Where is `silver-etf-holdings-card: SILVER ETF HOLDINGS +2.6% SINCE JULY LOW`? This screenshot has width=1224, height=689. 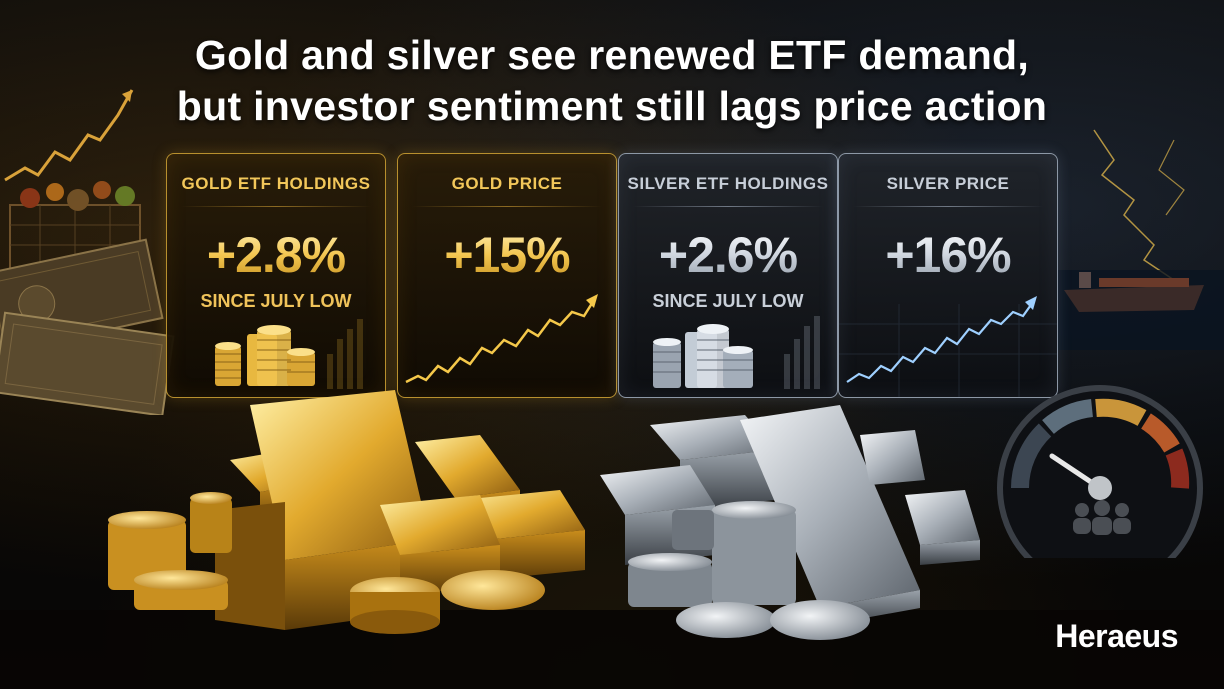
silver-etf-holdings-card: SILVER ETF HOLDINGS +2.6% SINCE JULY LOW is located at coordinates (728, 275).